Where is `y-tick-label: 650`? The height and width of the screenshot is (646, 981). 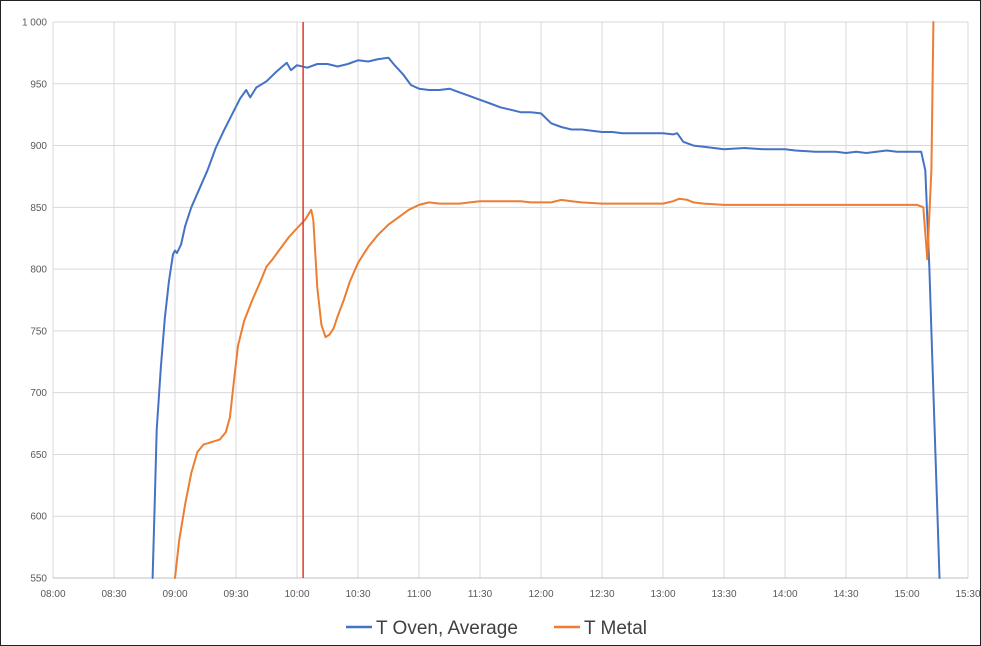
y-tick-label: 650 is located at coordinates (38, 455).